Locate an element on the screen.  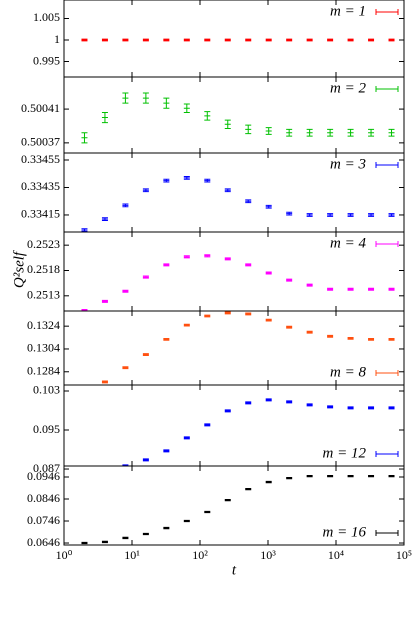
y-tick-label: 0.995 is located at coordinates (46, 60).